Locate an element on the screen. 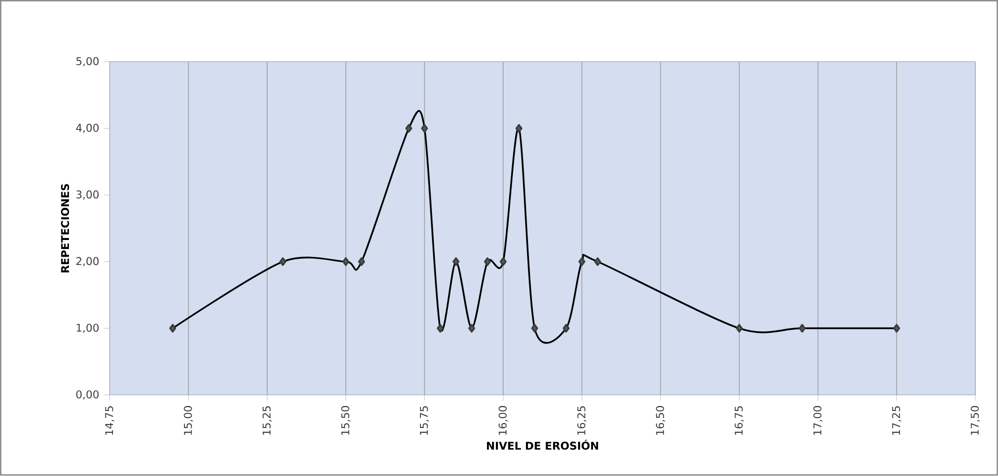  y-tick-label: 2,00 is located at coordinates (87, 261).